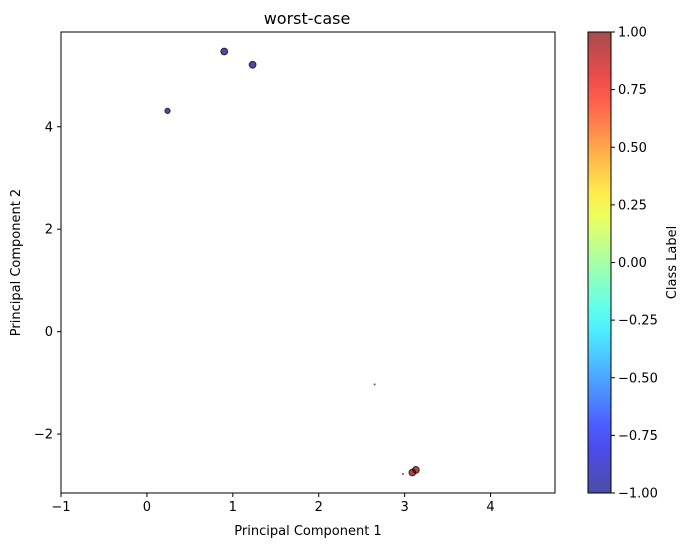 The width and height of the screenshot is (691, 552). Describe the element at coordinates (147, 507) in the screenshot. I see `x-tick-label: 0` at that location.